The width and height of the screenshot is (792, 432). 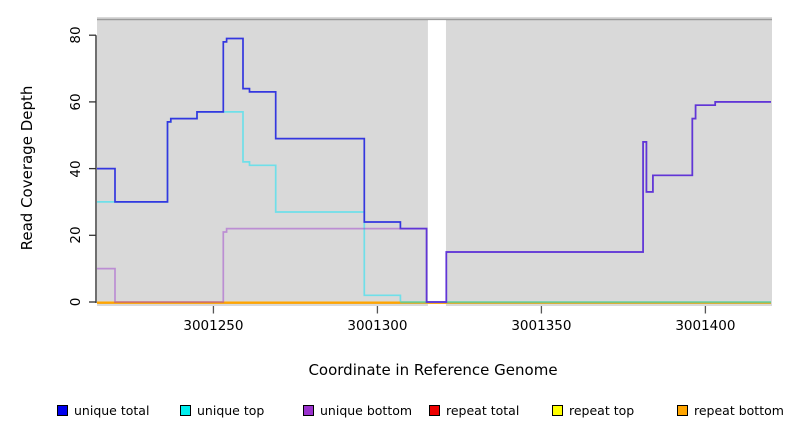 What do you see at coordinates (231, 410) in the screenshot?
I see `legend-label: unique top` at bounding box center [231, 410].